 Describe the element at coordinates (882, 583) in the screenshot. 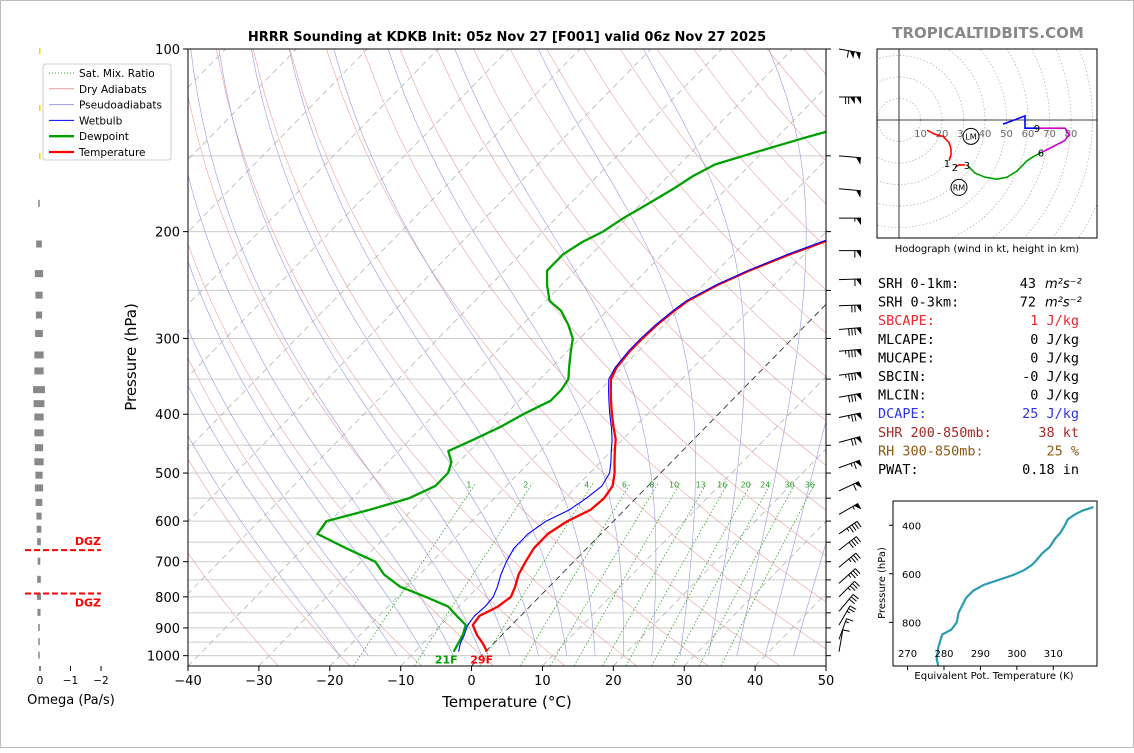

I see `theta-e-ylabel: Pressure (hPa)` at that location.